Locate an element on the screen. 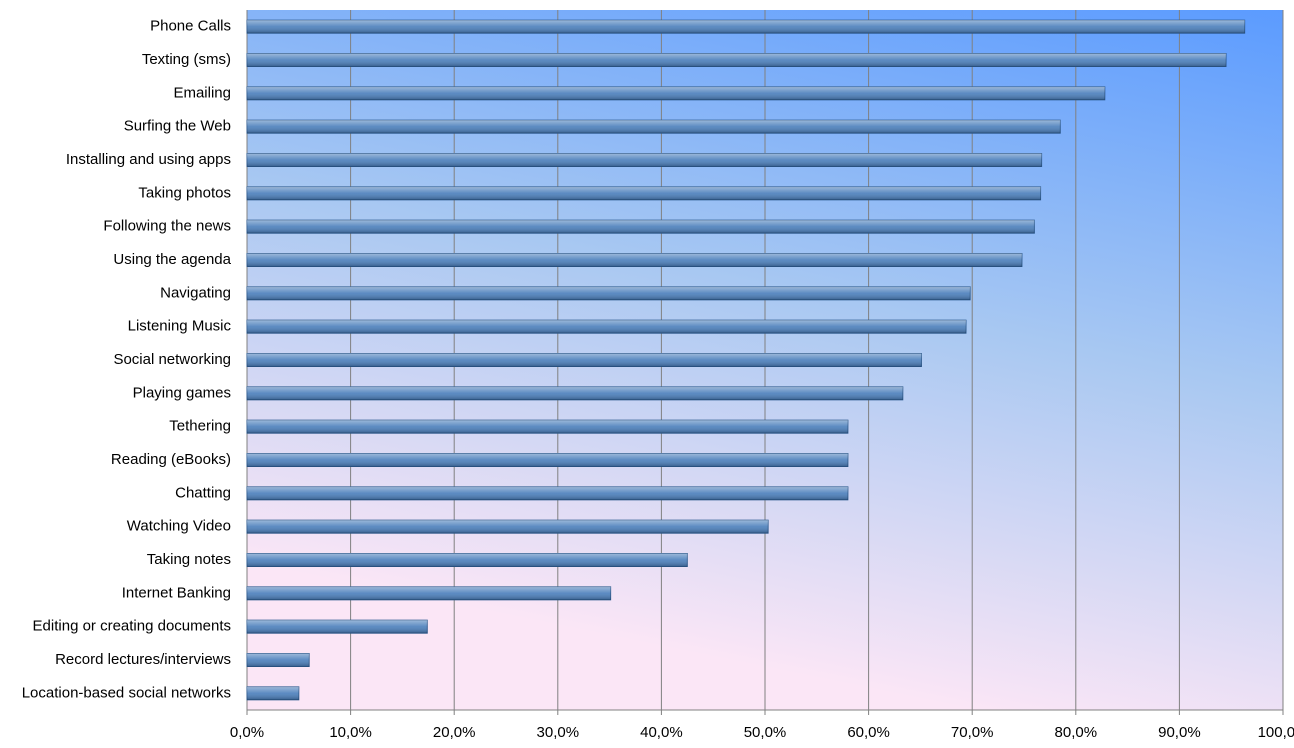 This screenshot has width=1294, height=748. y-tick-label: Following the news is located at coordinates (167, 226).